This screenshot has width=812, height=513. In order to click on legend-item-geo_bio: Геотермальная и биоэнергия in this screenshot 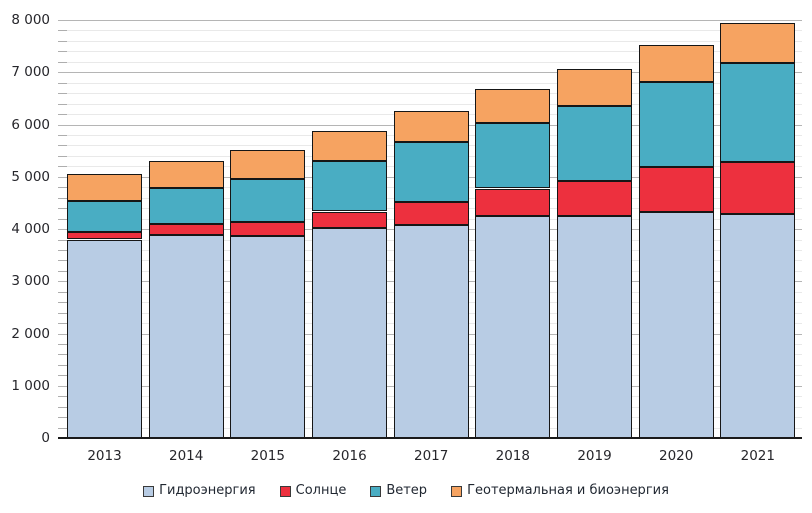, I will do `click(560, 491)`.